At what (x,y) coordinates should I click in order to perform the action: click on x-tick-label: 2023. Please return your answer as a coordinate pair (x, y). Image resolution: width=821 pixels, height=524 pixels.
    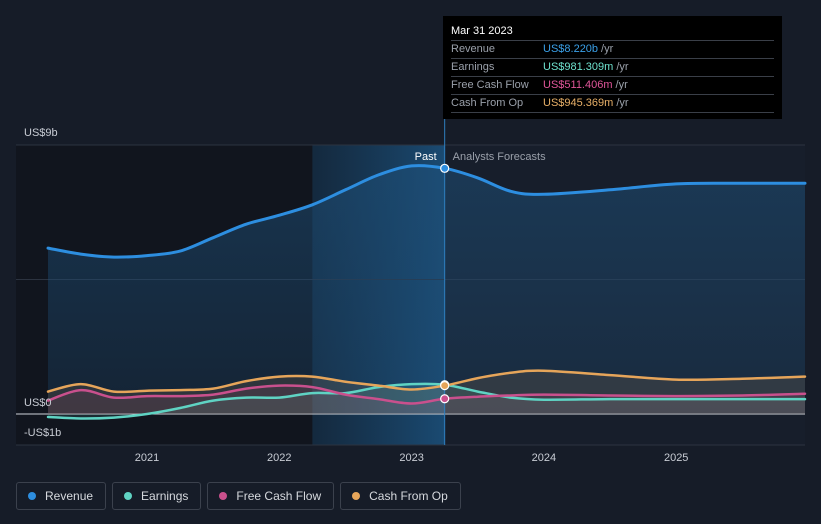
    Looking at the image, I should click on (411, 458).